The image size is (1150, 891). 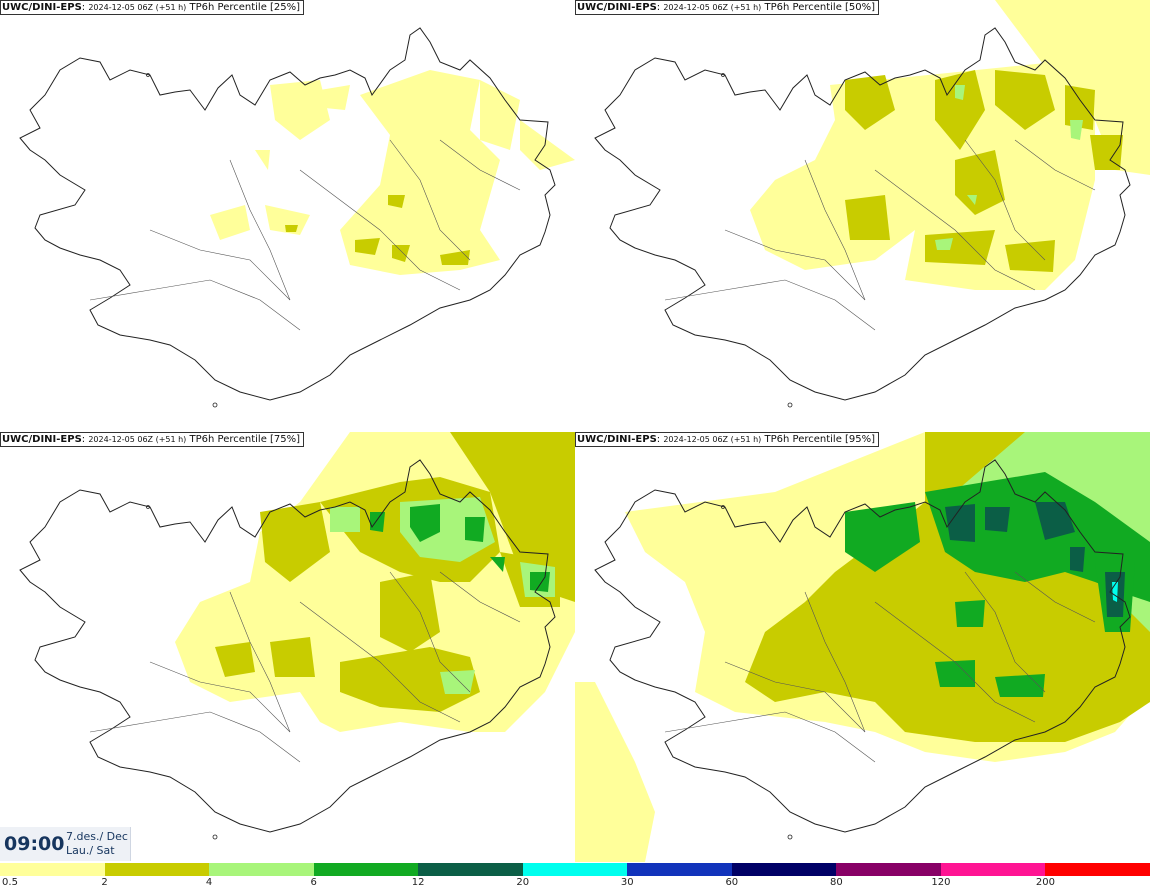 What do you see at coordinates (10, 882) in the screenshot?
I see `legend-label: 0.5` at bounding box center [10, 882].